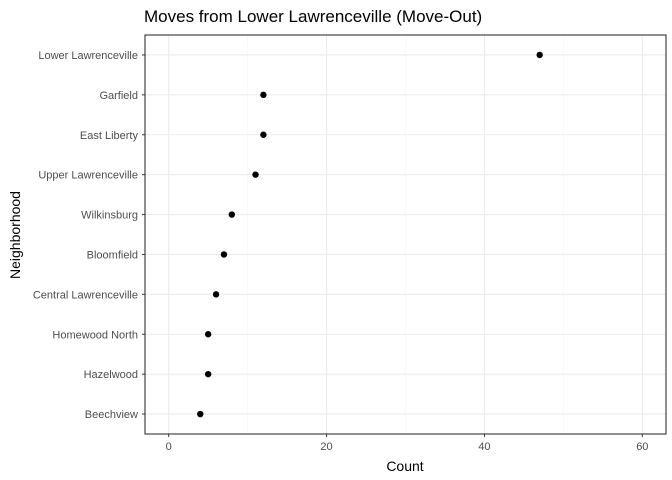  What do you see at coordinates (111, 375) in the screenshot?
I see `y-tick-label: Hazelwood` at bounding box center [111, 375].